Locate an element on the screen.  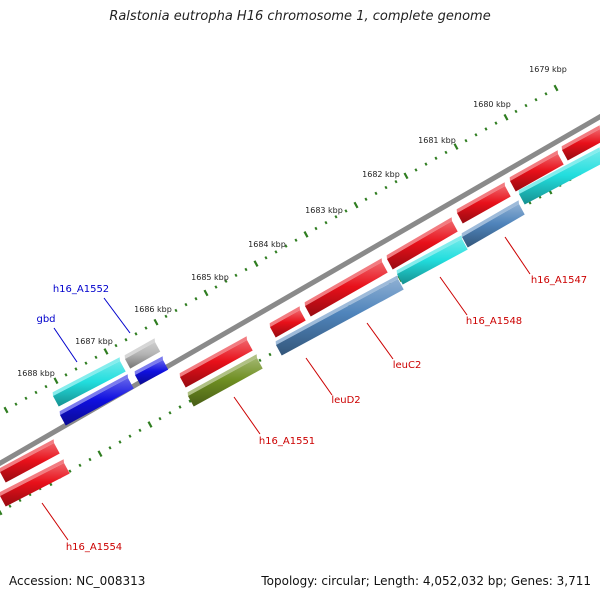
gene-label: h16_A1554 is located at coordinates (94, 547).